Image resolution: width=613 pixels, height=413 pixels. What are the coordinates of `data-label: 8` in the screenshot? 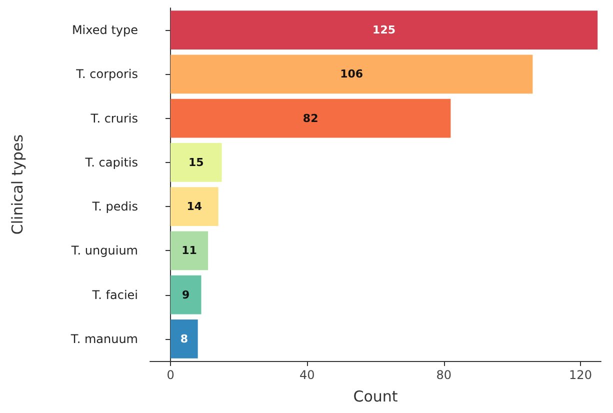 It's located at (184, 339).